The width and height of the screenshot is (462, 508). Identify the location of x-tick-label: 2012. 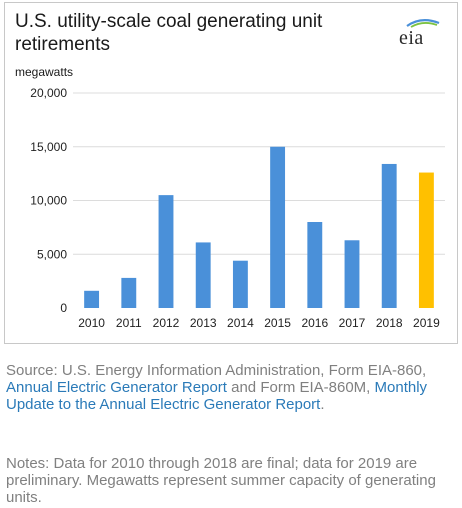
(166, 323).